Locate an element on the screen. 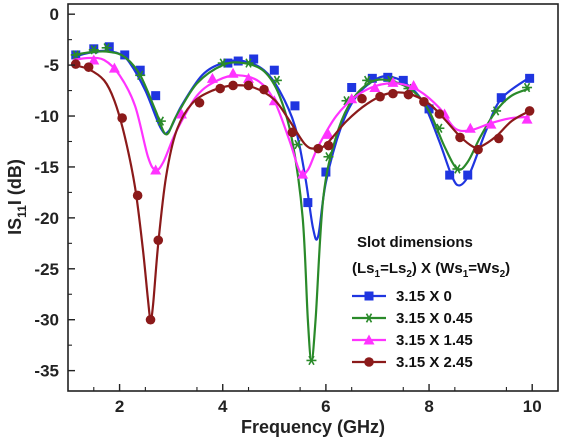 This screenshot has height=439, width=564. x-tick-label: 6 is located at coordinates (325, 406).